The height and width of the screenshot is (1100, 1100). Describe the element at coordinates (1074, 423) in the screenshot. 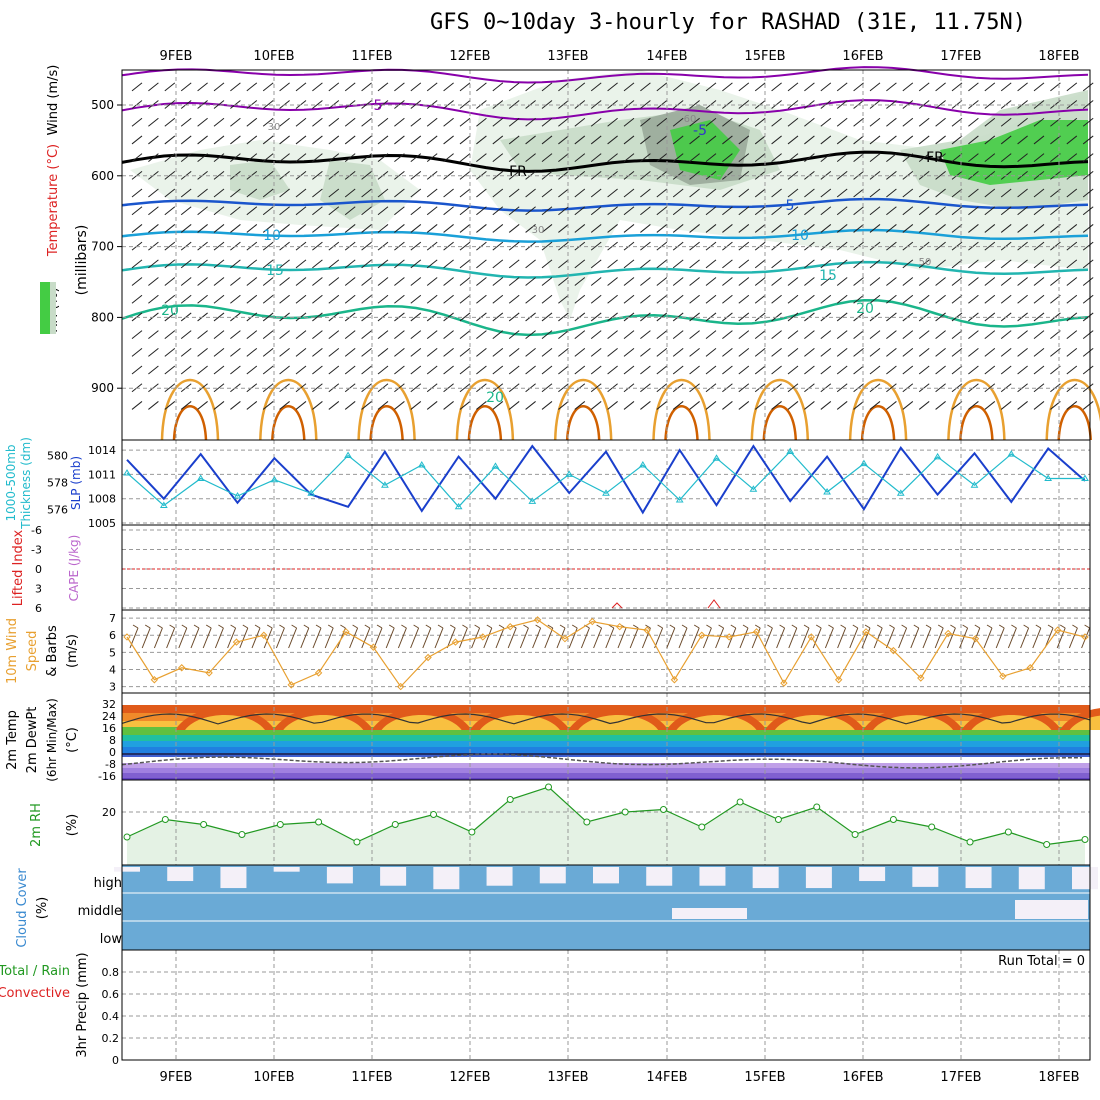

I see `temp-contour-hot` at that location.